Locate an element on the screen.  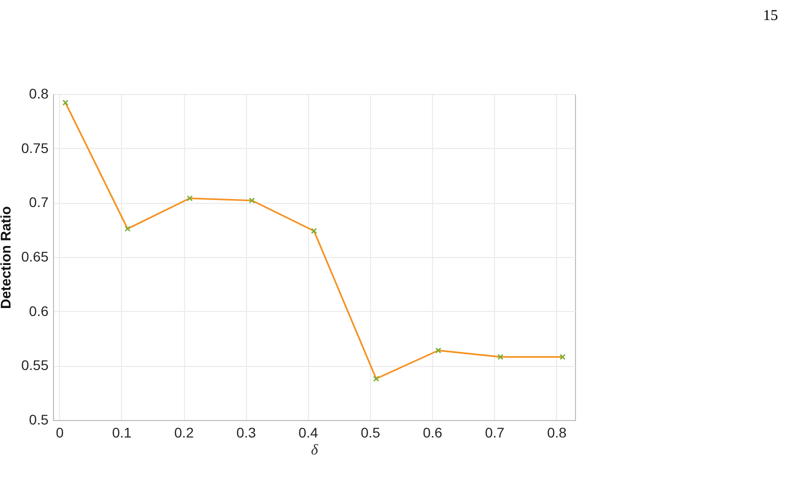
y-tick-label: 0.8 is located at coordinates (39, 94).